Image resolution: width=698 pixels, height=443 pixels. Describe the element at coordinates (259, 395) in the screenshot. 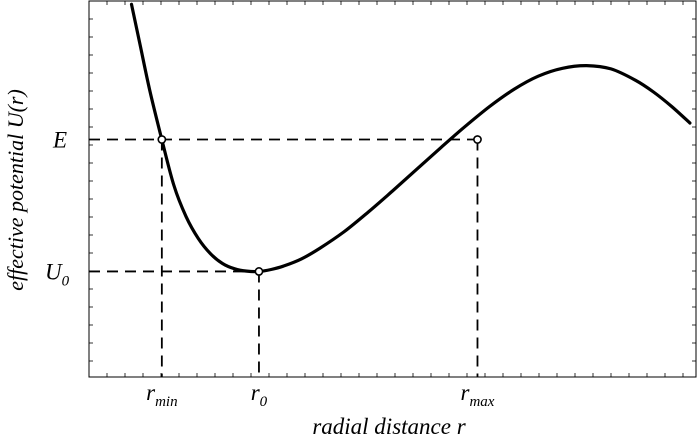

I see `r-0-tick-label: r0` at that location.